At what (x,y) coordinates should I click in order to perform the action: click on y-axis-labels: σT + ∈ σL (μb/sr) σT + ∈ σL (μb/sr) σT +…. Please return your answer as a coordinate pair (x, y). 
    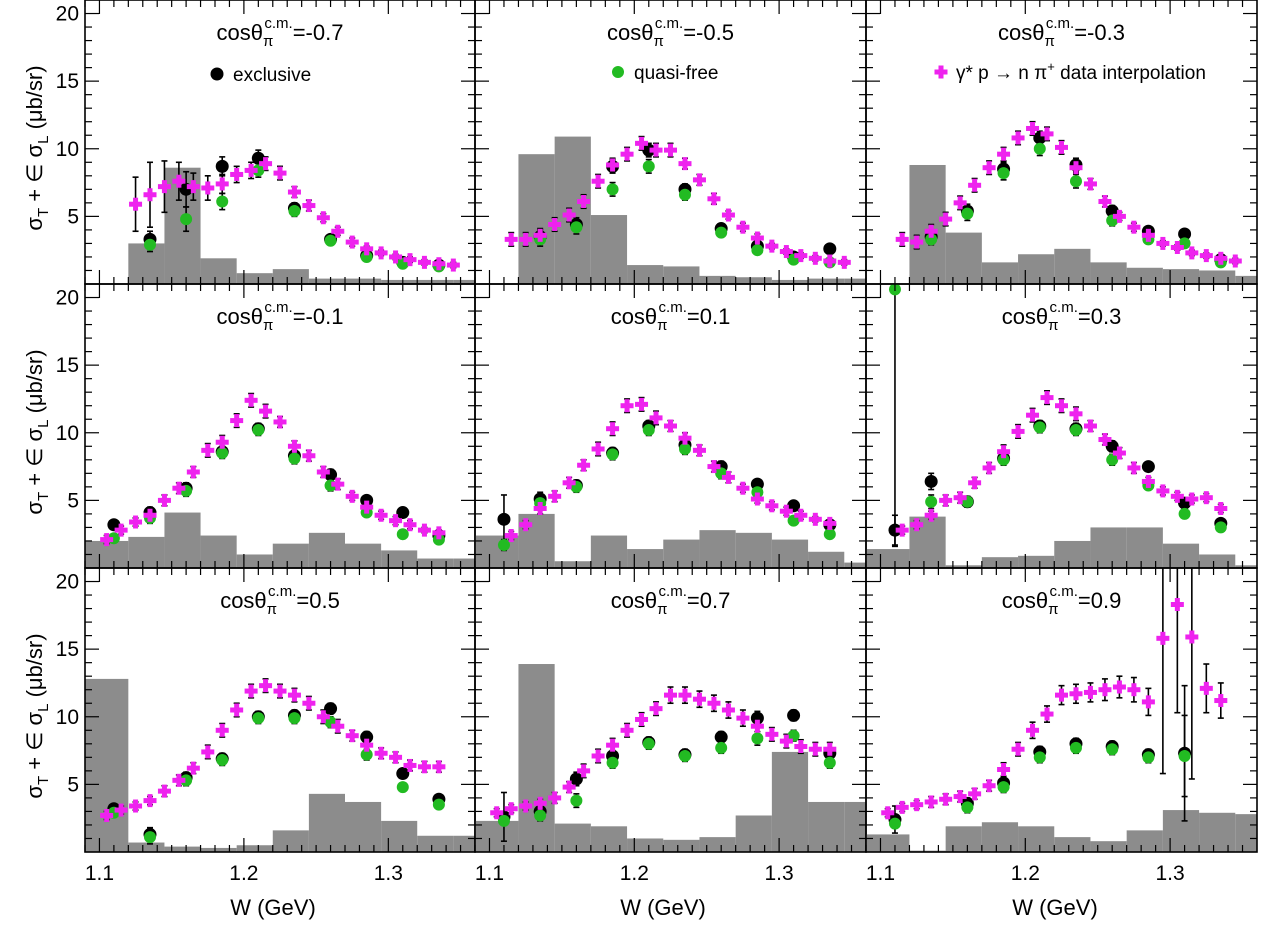
    Looking at the image, I should click on (37, 431).